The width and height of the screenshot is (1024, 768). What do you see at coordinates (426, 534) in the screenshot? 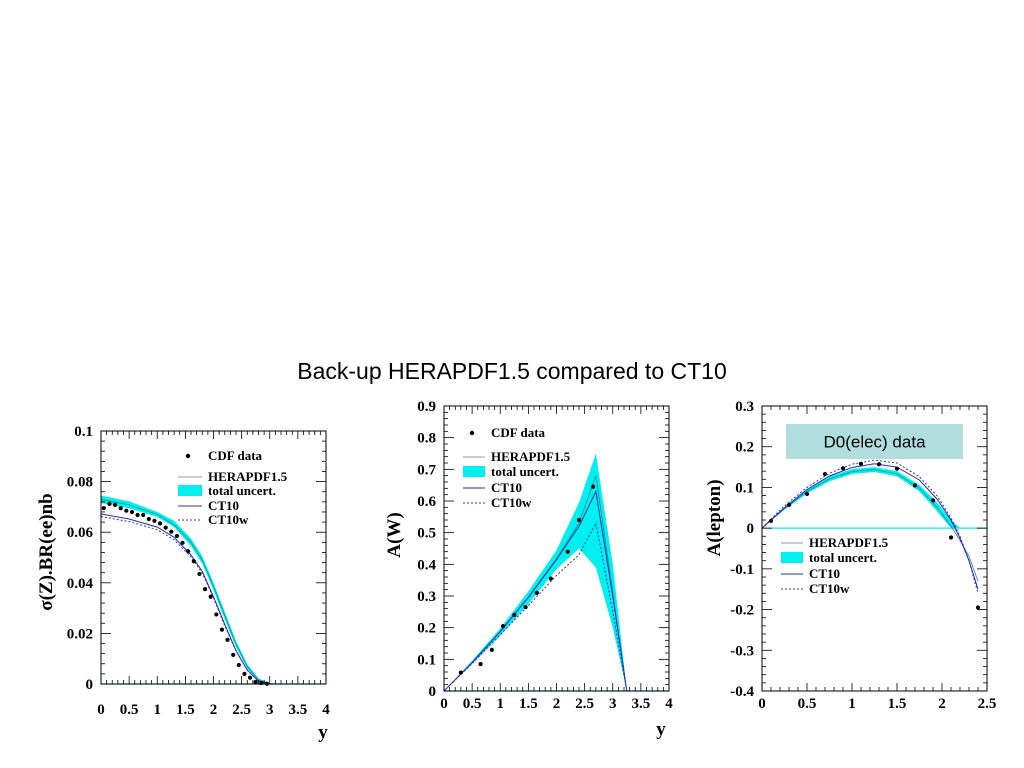
I see `y-tick-label: 0.5` at bounding box center [426, 534].